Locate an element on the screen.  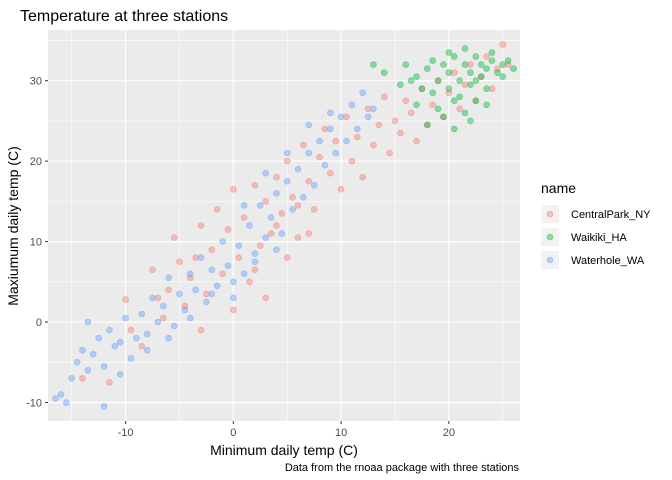
y-tick-label: -10 is located at coordinates (34, 403).